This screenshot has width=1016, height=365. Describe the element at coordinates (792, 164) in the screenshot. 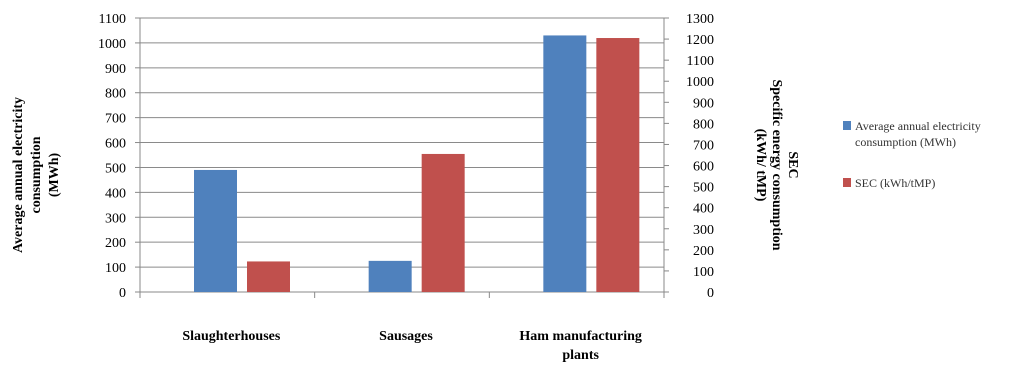

I see `y2-axis-label-line: SEC` at that location.